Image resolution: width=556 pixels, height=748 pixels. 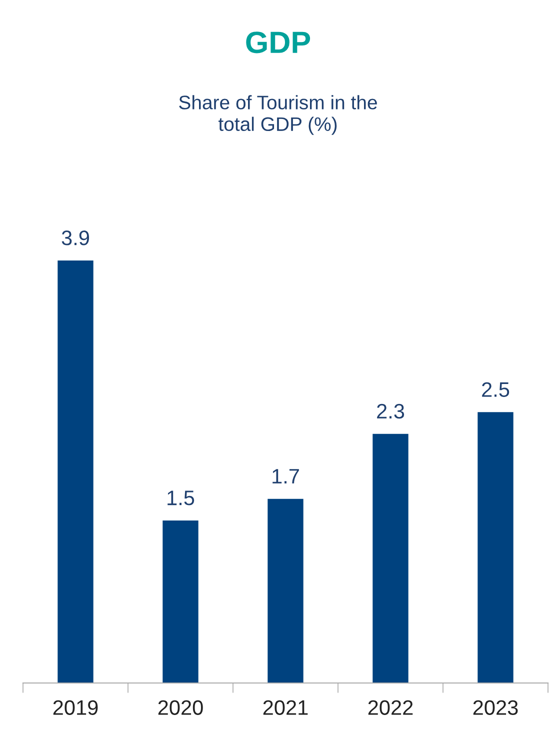 I want to click on chart-subtitle: Share of Tourism in the total GDP (%), so click(x=278, y=115).